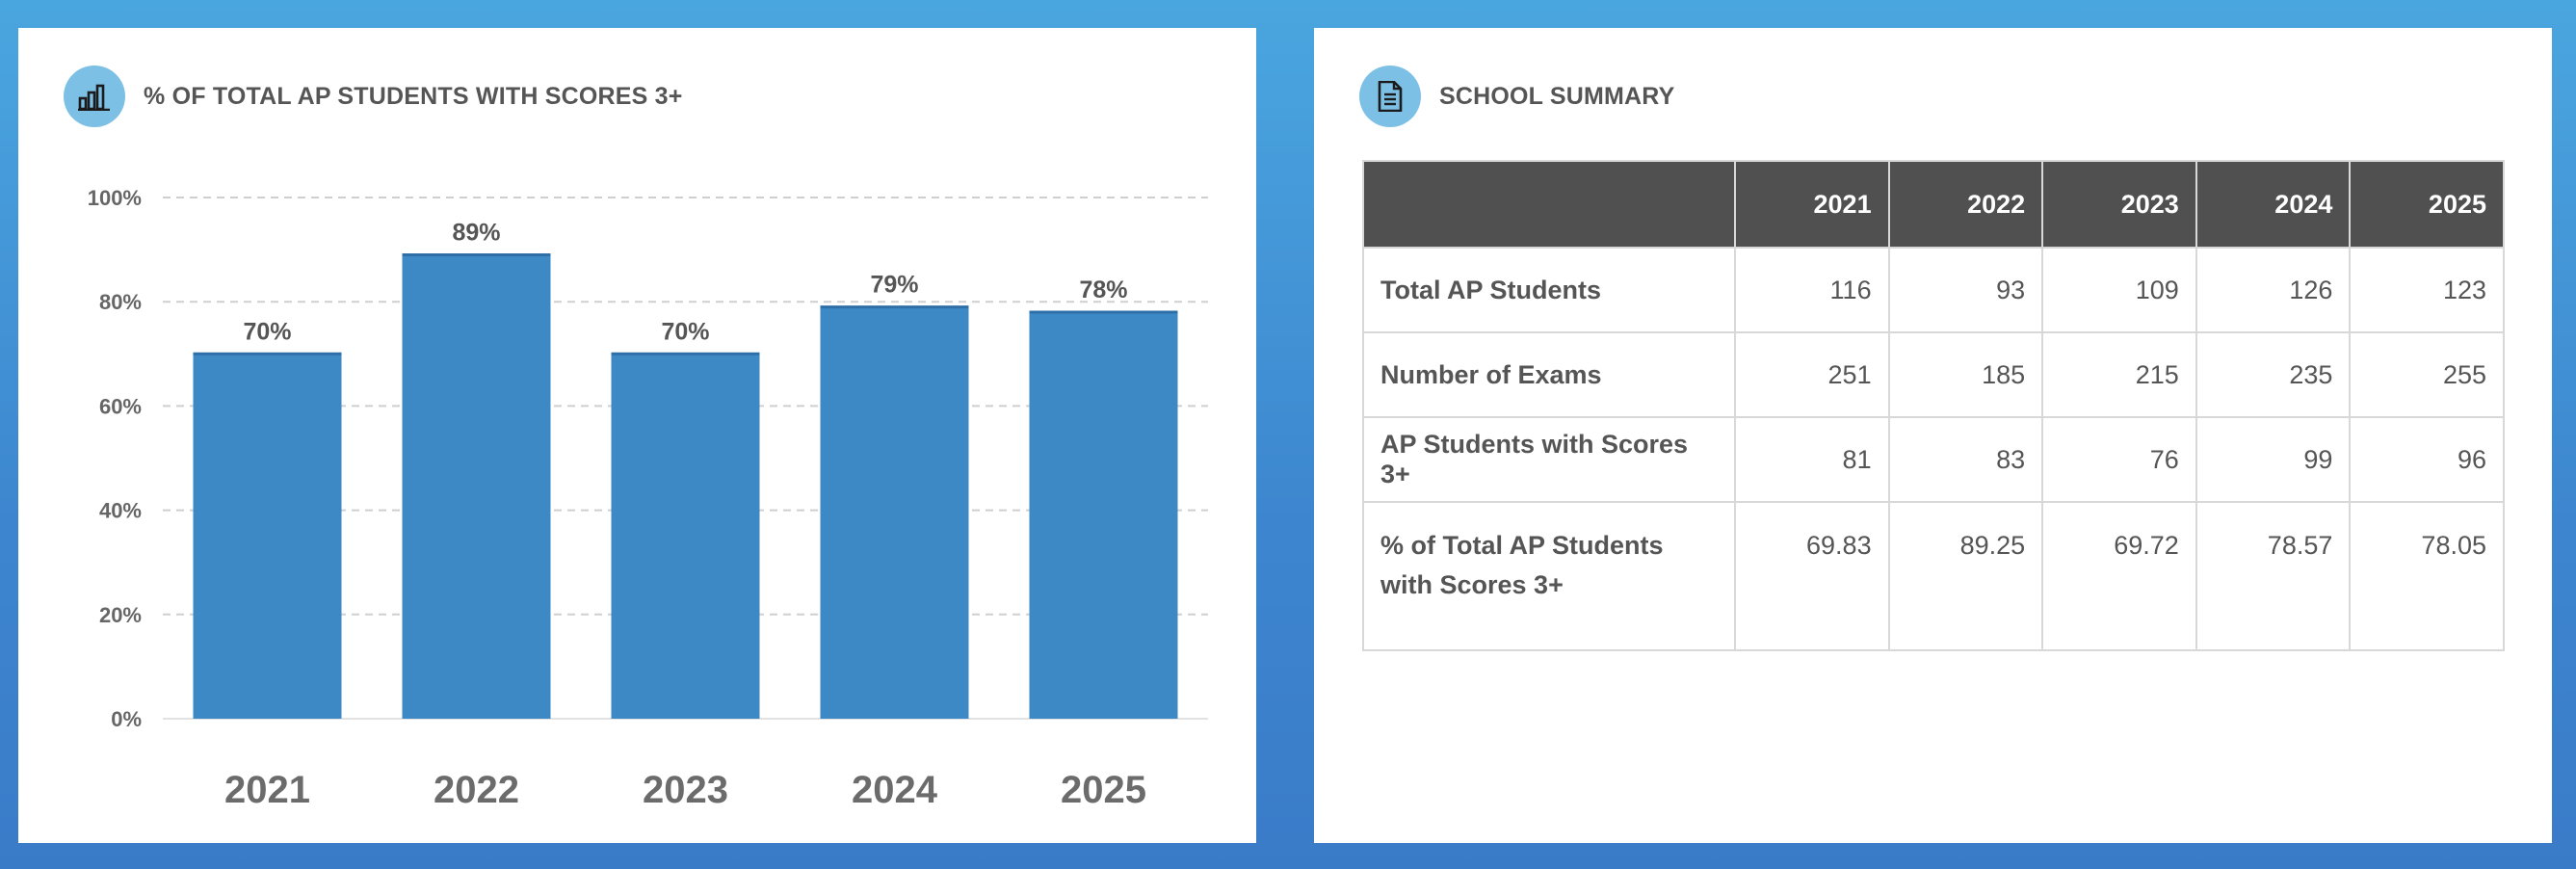  I want to click on table-cell: 99, so click(2273, 459).